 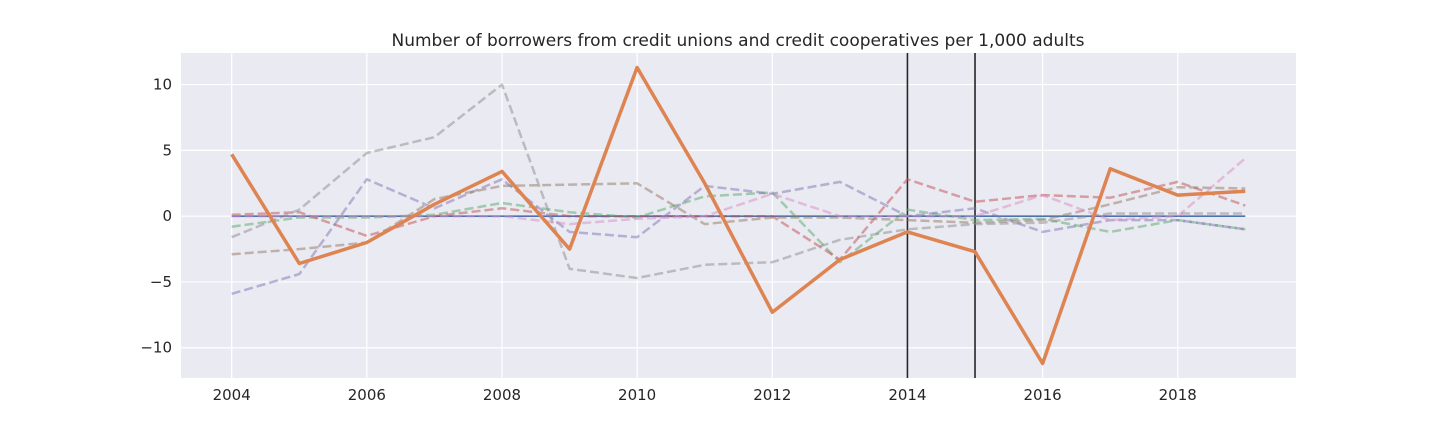 What do you see at coordinates (502, 395) in the screenshot?
I see `x-tick-label: 2008` at bounding box center [502, 395].